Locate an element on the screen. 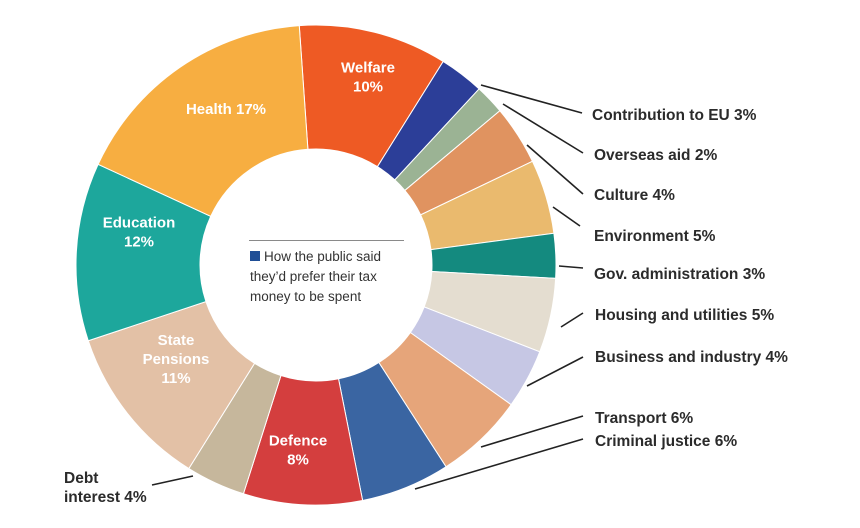 Image resolution: width=860 pixels, height=528 pixels. label-line: 11% is located at coordinates (175, 378).